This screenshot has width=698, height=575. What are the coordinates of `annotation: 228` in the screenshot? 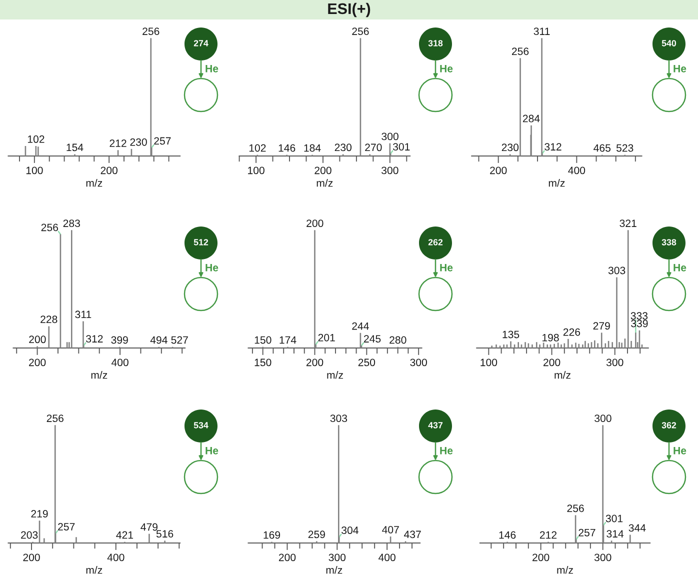 It's located at (49, 320).